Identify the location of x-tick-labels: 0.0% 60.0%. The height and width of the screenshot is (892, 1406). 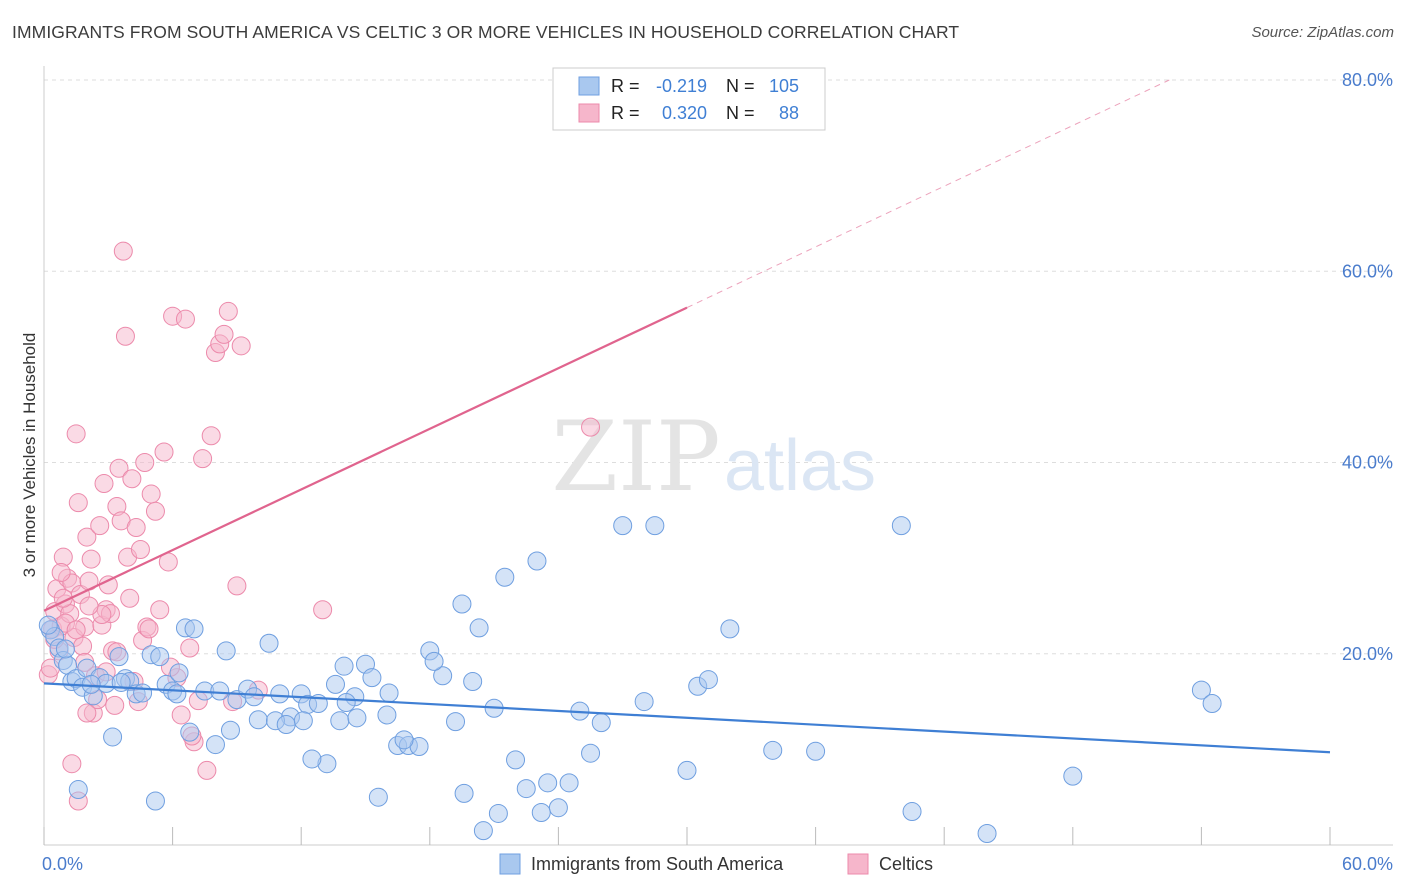
(717, 864).